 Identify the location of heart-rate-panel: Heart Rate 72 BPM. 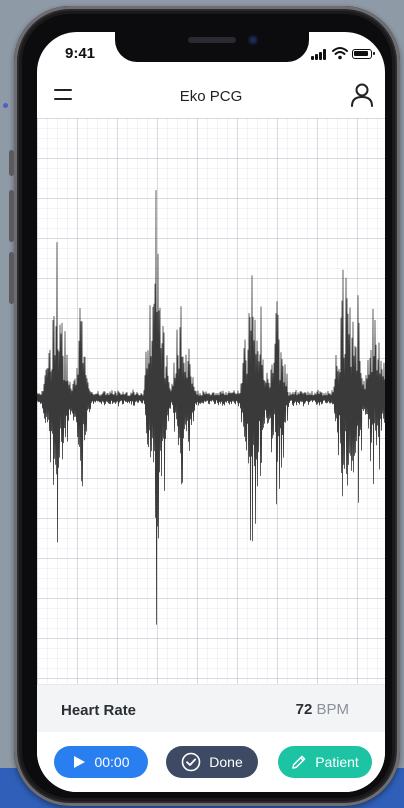
(211, 708).